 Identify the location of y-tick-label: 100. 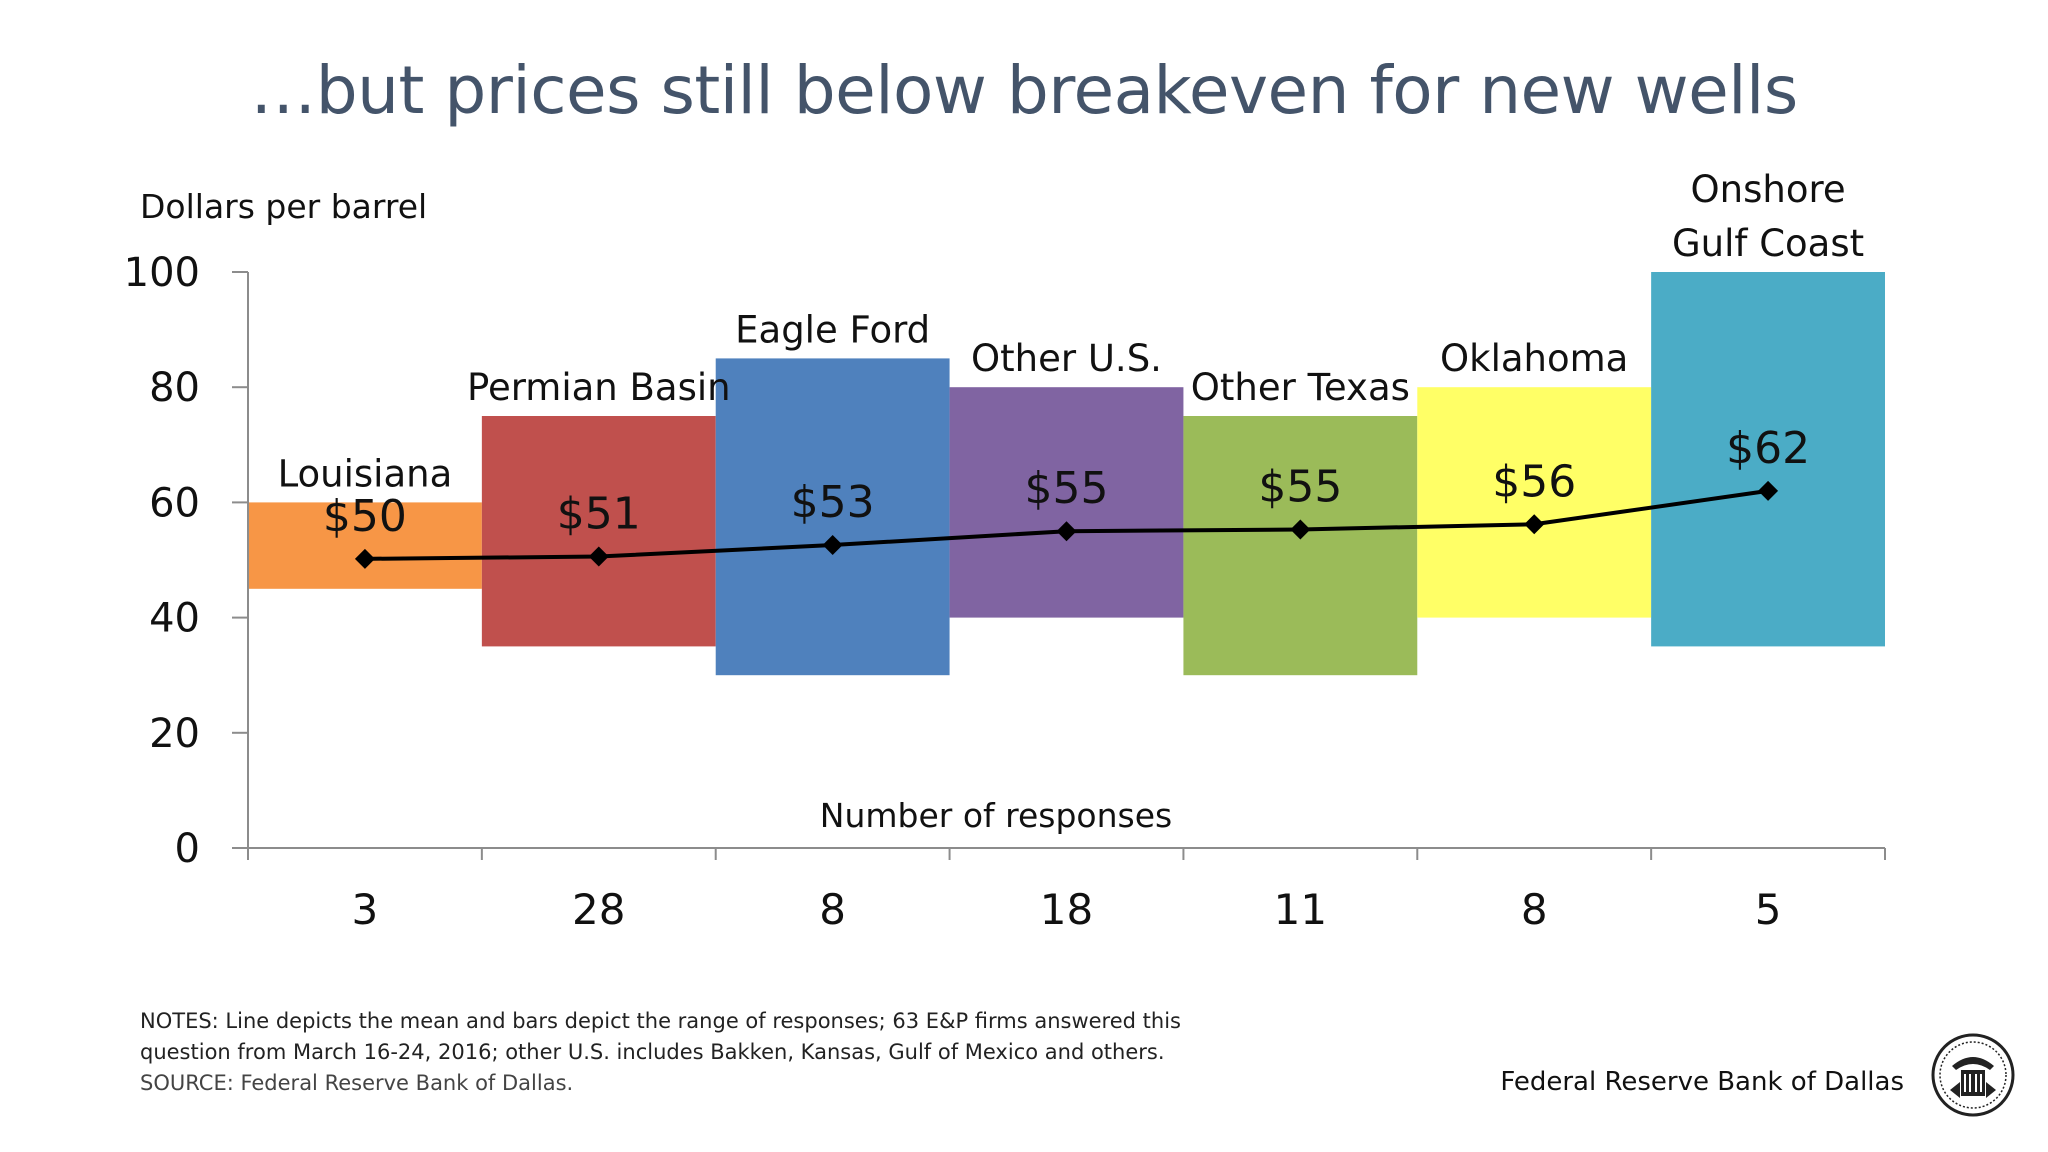
(162, 273).